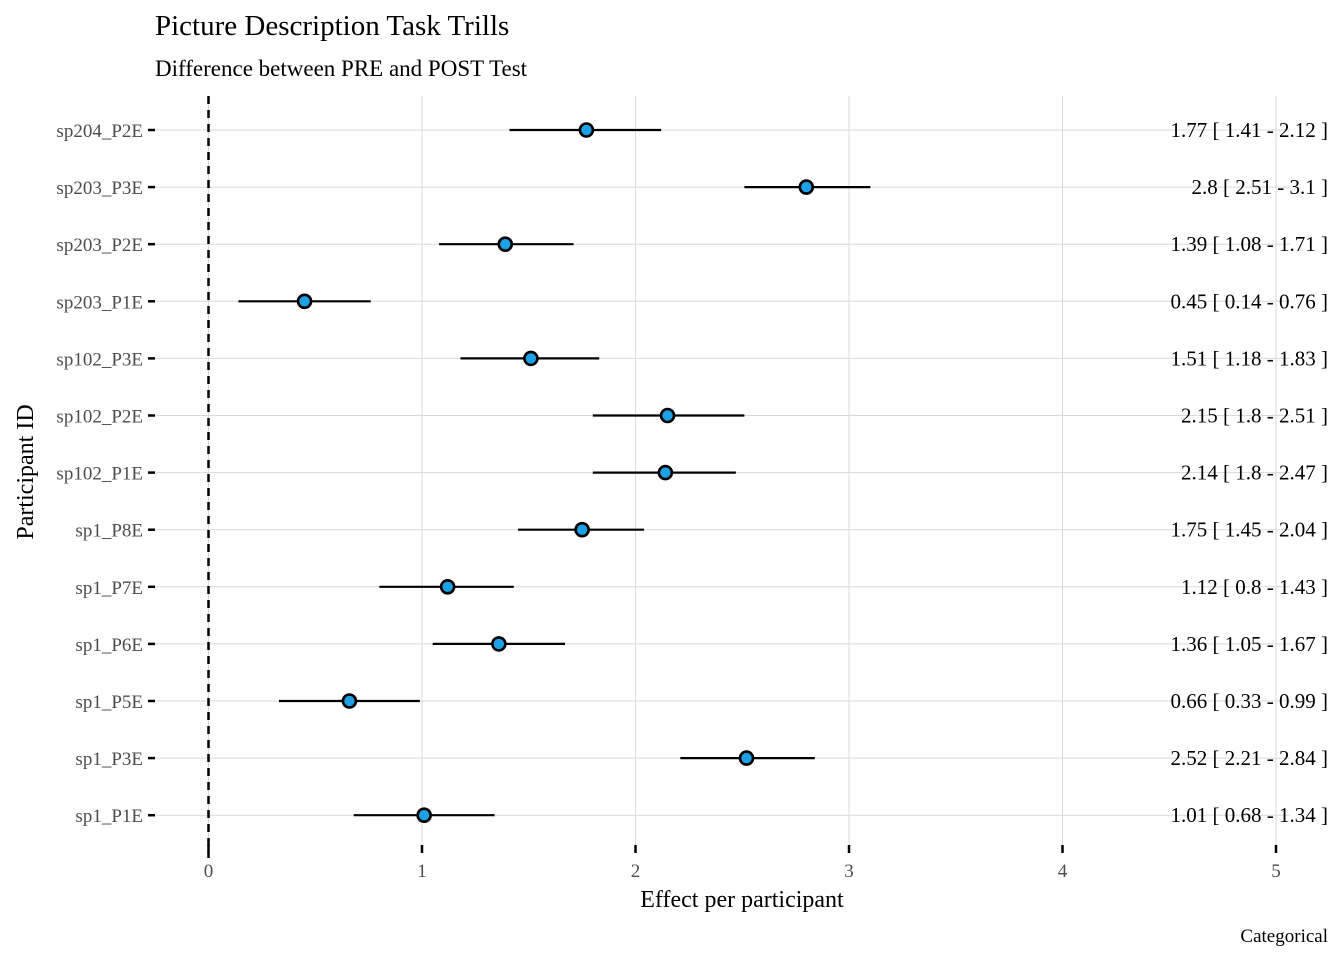 The image size is (1344, 960). What do you see at coordinates (109, 588) in the screenshot?
I see `y-tick-label: sp1_P7E` at bounding box center [109, 588].